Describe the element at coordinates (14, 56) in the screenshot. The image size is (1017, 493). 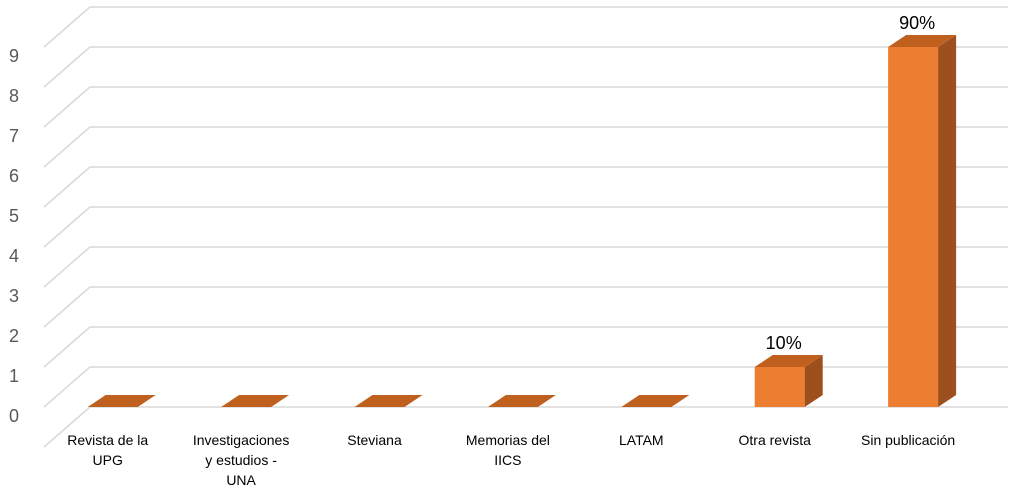
I see `y-tick-label: 9` at that location.